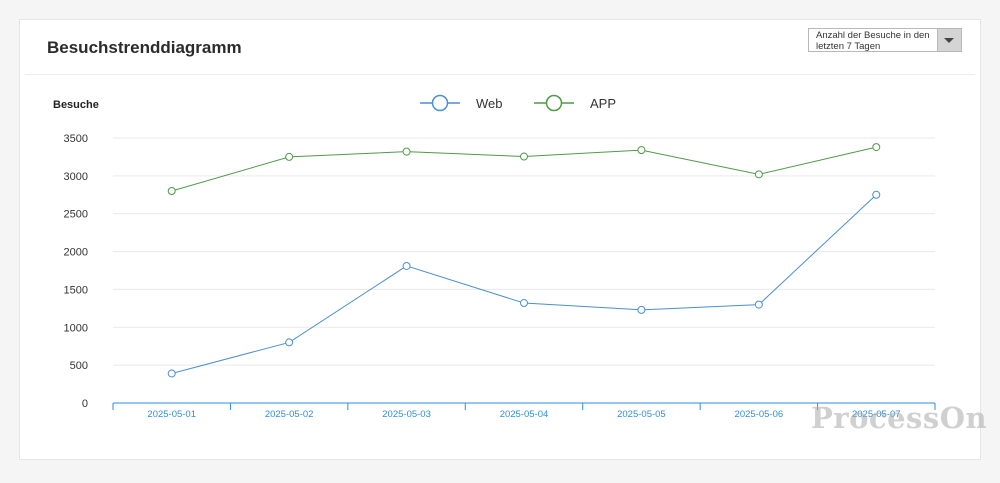  I want to click on x-tick-label: 2025-05-05, so click(641, 414).